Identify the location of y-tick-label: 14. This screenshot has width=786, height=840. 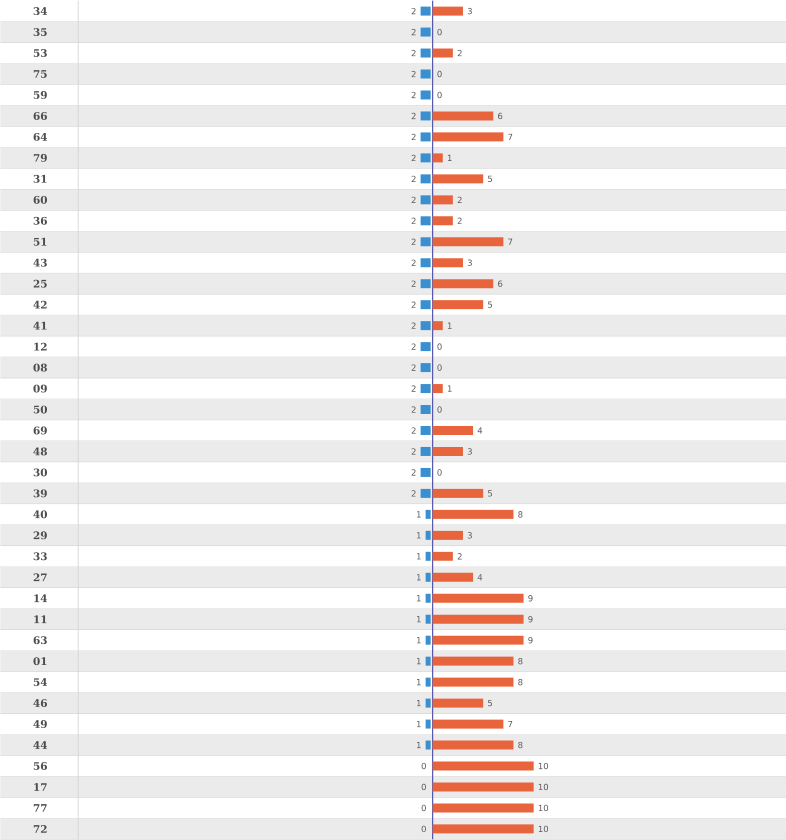
(40, 598).